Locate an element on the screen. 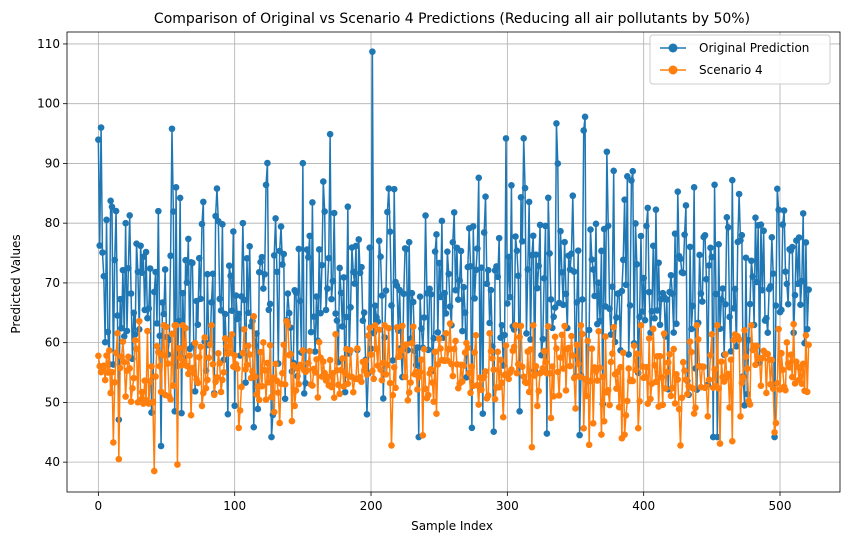 The width and height of the screenshot is (850, 545). x-axis: 0 100 200 300 400 500 is located at coordinates (443, 502).